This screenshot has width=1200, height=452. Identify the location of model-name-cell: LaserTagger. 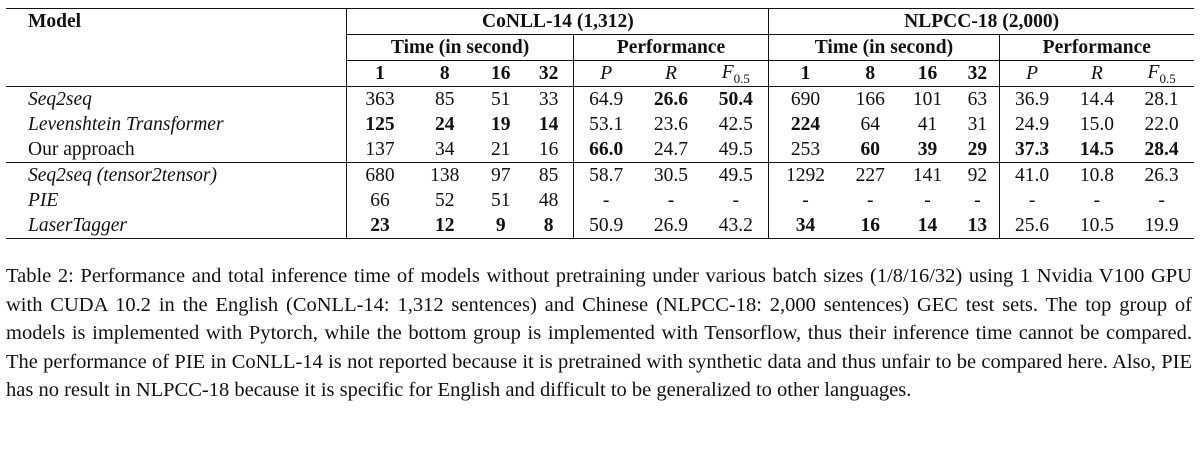
(177, 226).